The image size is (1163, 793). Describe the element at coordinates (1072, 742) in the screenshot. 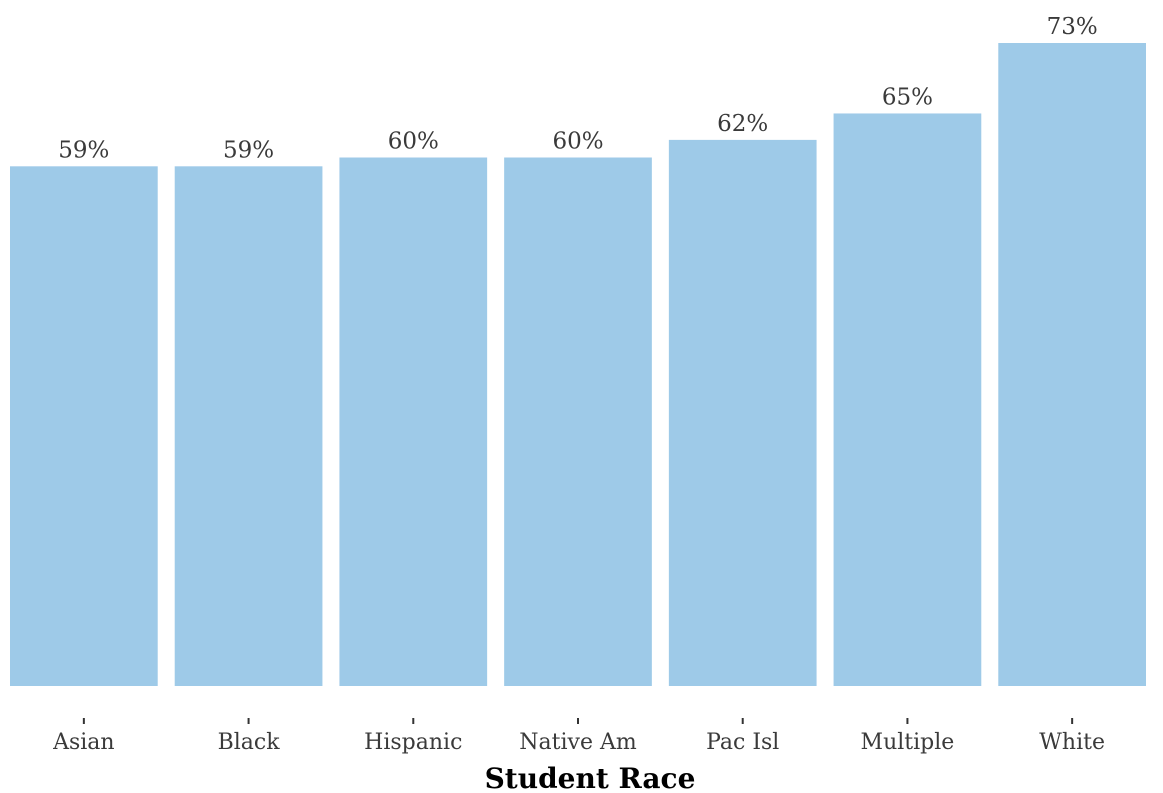

I see `x-tick-label: White` at that location.